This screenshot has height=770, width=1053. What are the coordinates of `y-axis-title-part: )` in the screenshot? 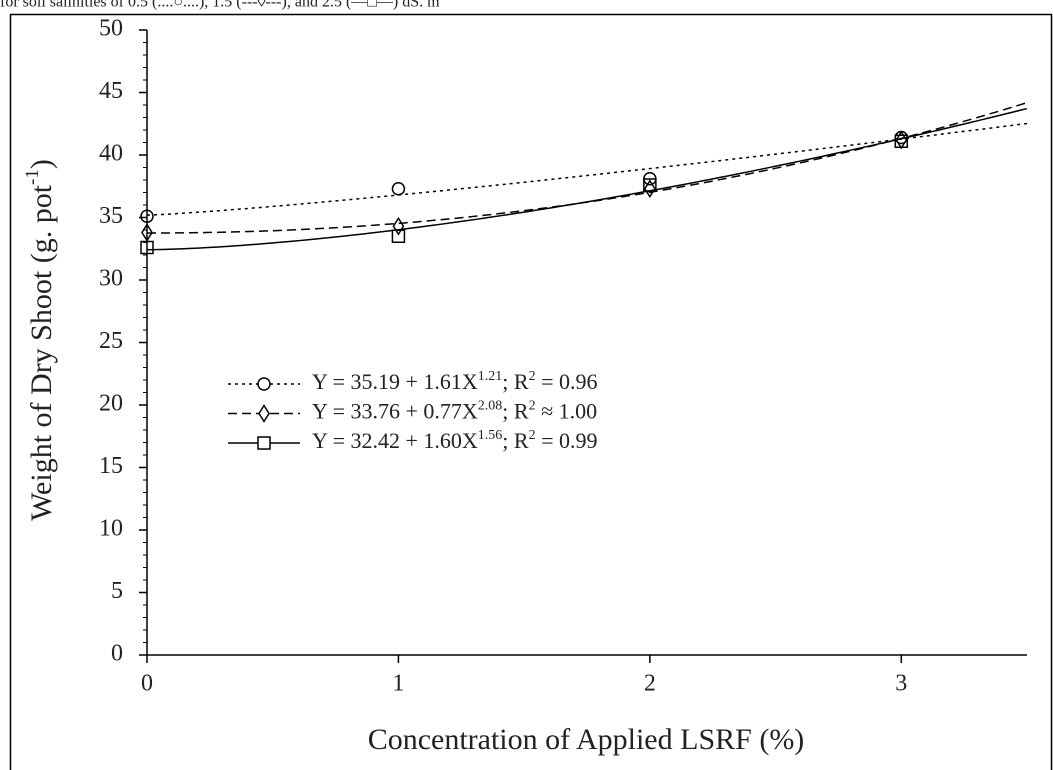 It's located at (41, 164).